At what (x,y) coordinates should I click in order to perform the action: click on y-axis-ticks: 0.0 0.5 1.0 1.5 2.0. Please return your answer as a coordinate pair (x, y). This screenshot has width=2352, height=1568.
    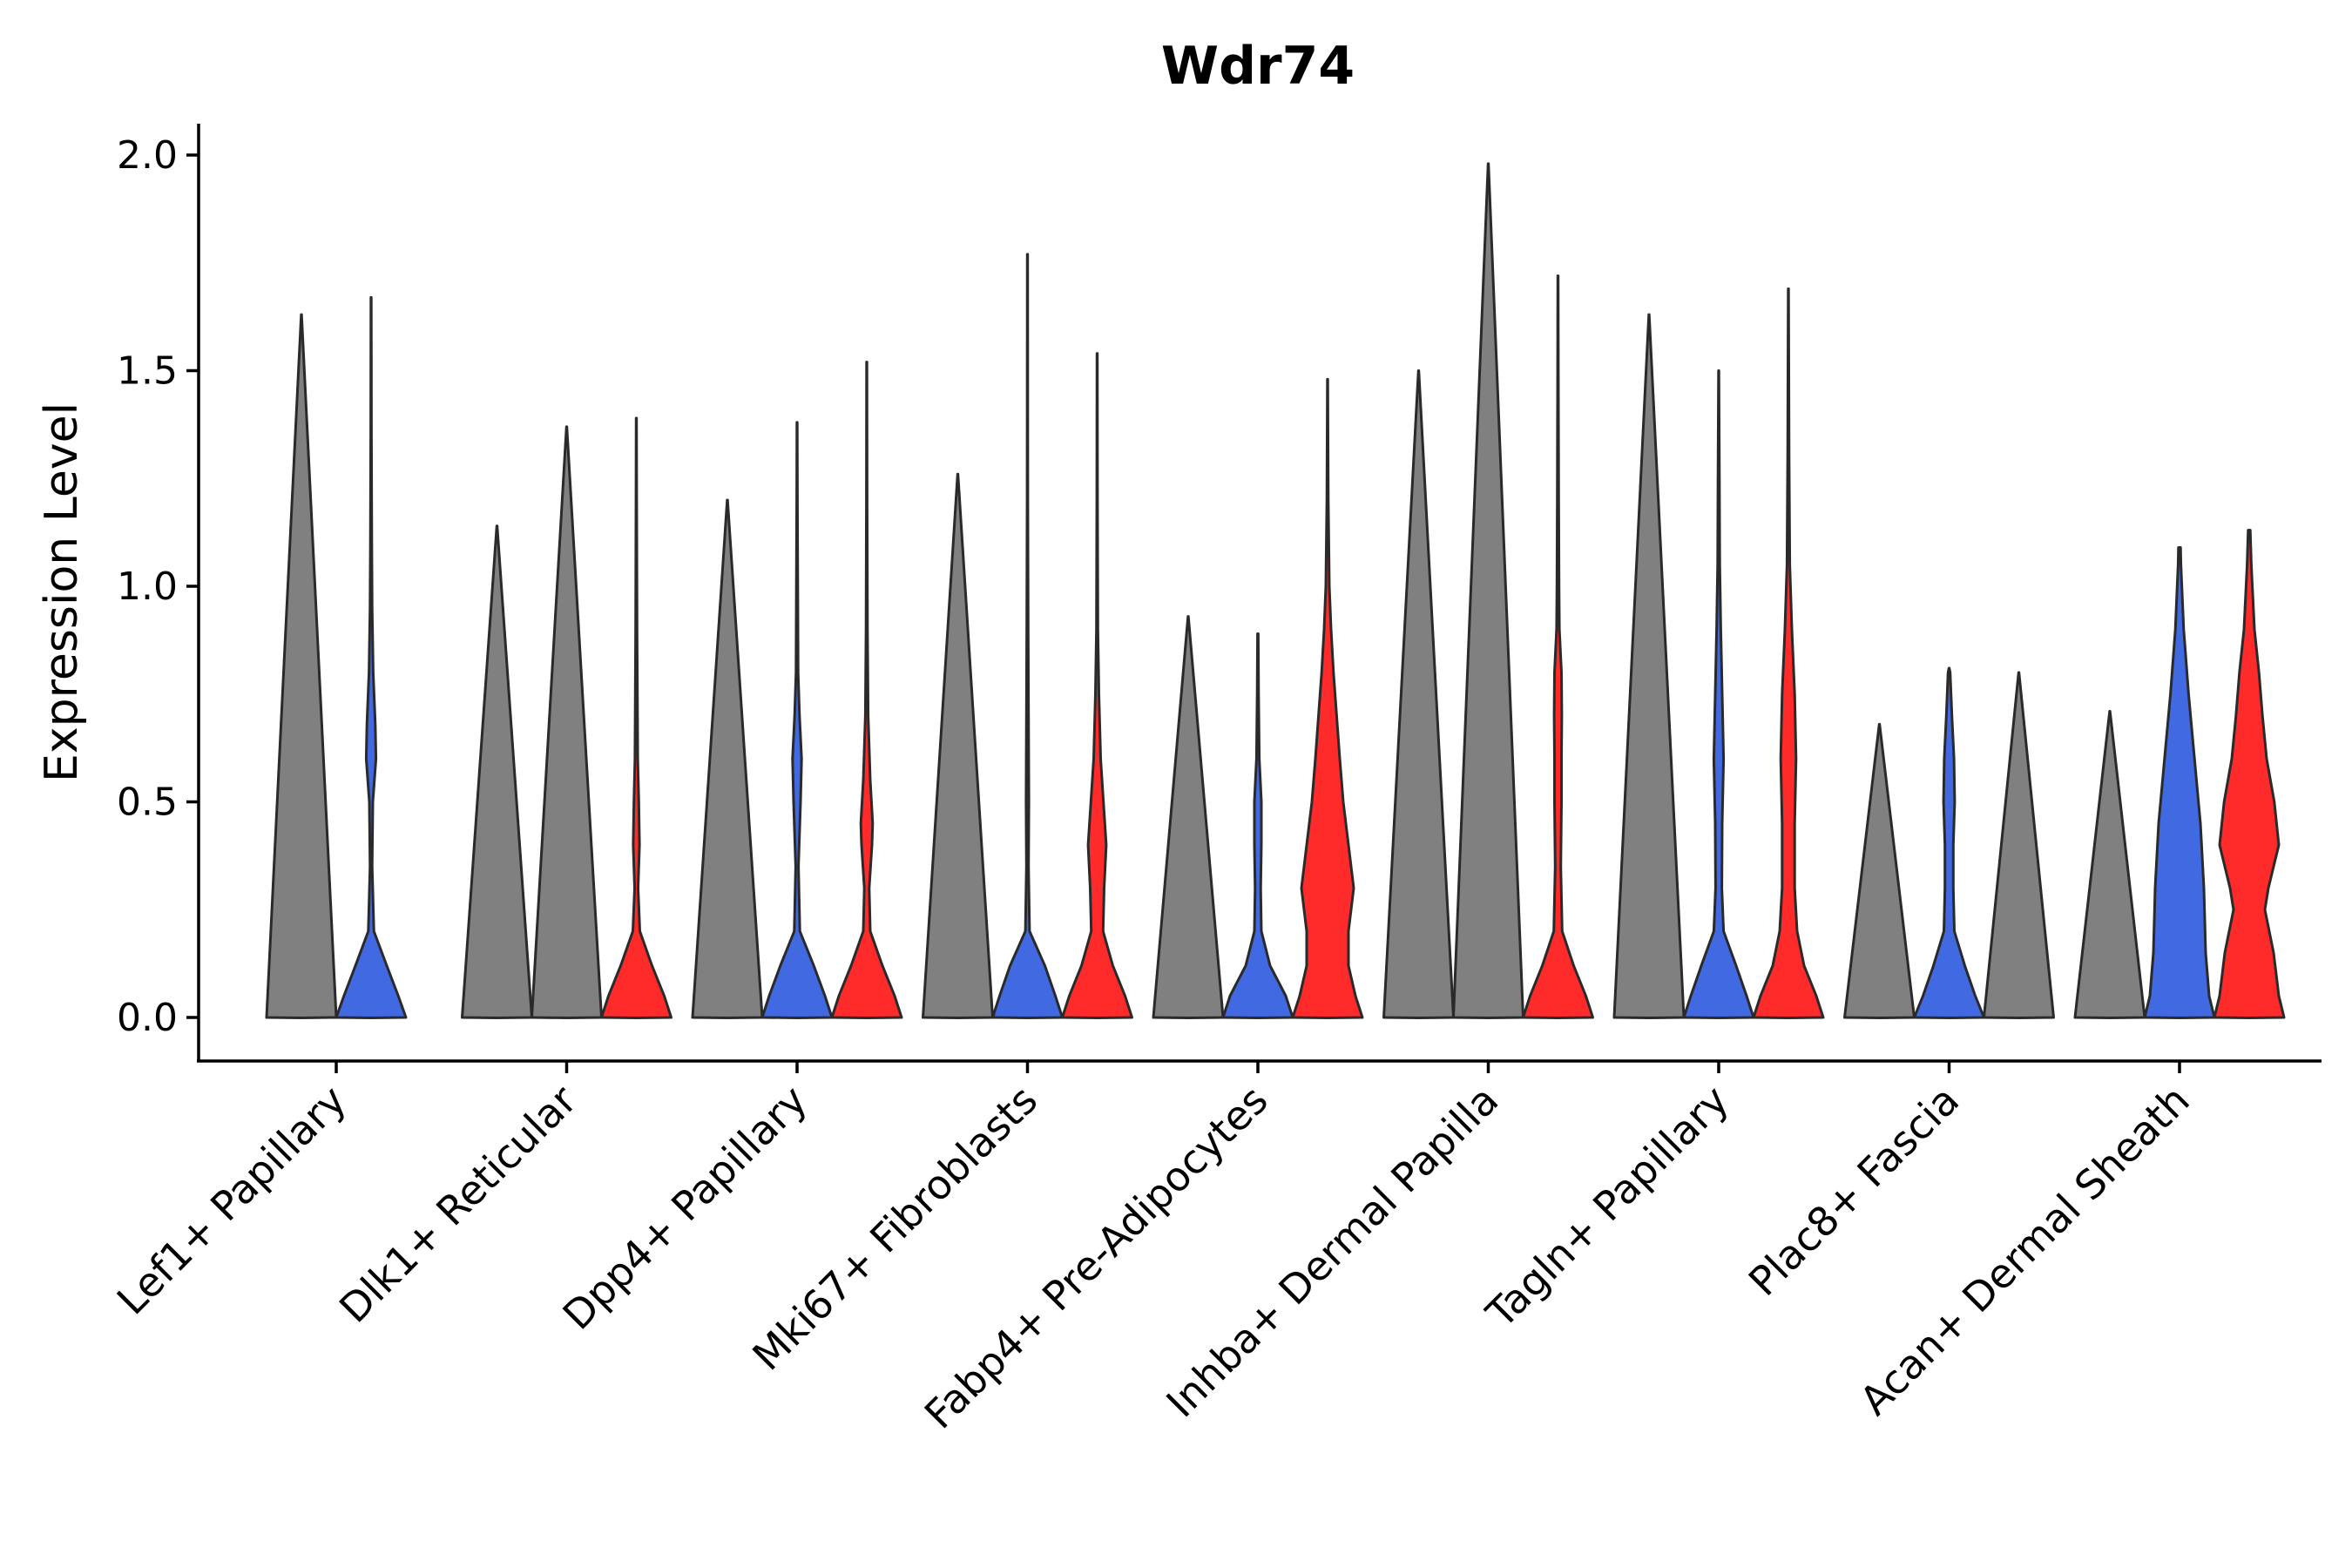
    Looking at the image, I should click on (158, 586).